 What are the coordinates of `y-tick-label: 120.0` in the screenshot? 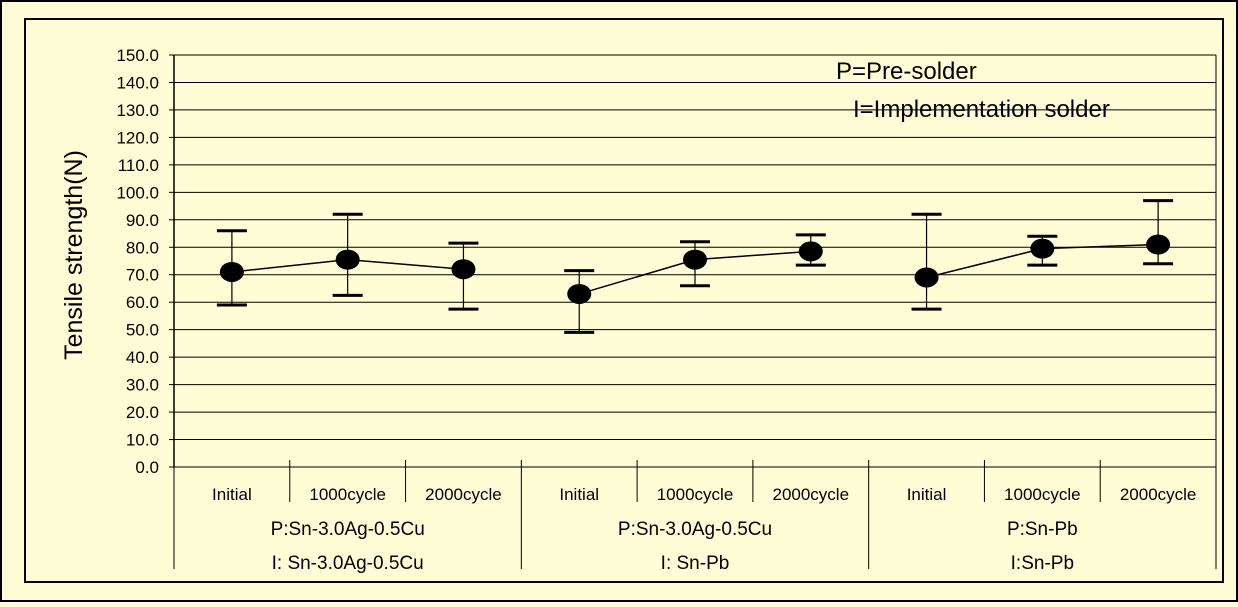 It's located at (137, 137).